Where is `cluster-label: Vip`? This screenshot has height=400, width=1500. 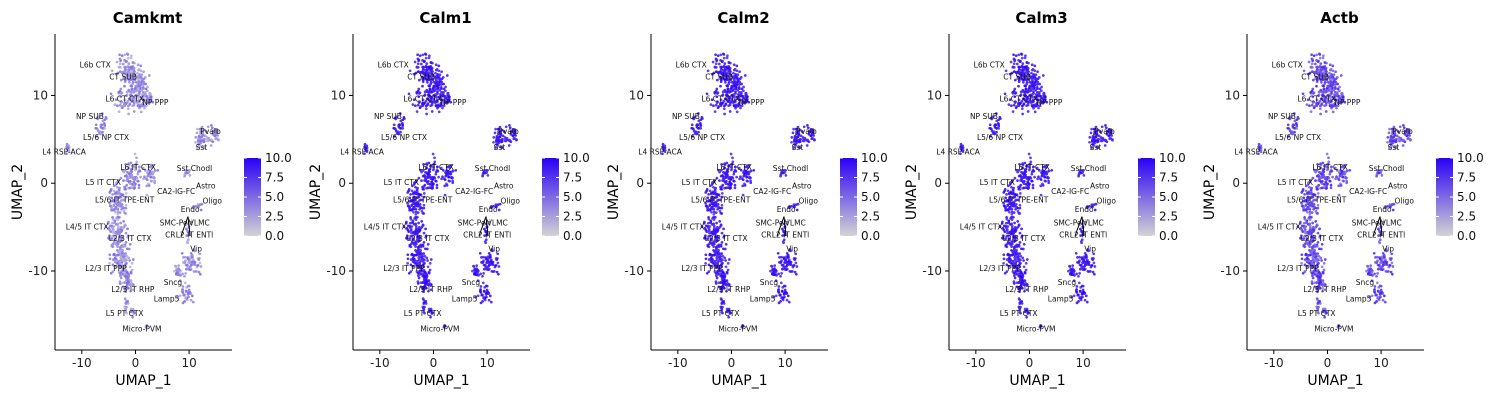 cluster-label: Vip is located at coordinates (792, 249).